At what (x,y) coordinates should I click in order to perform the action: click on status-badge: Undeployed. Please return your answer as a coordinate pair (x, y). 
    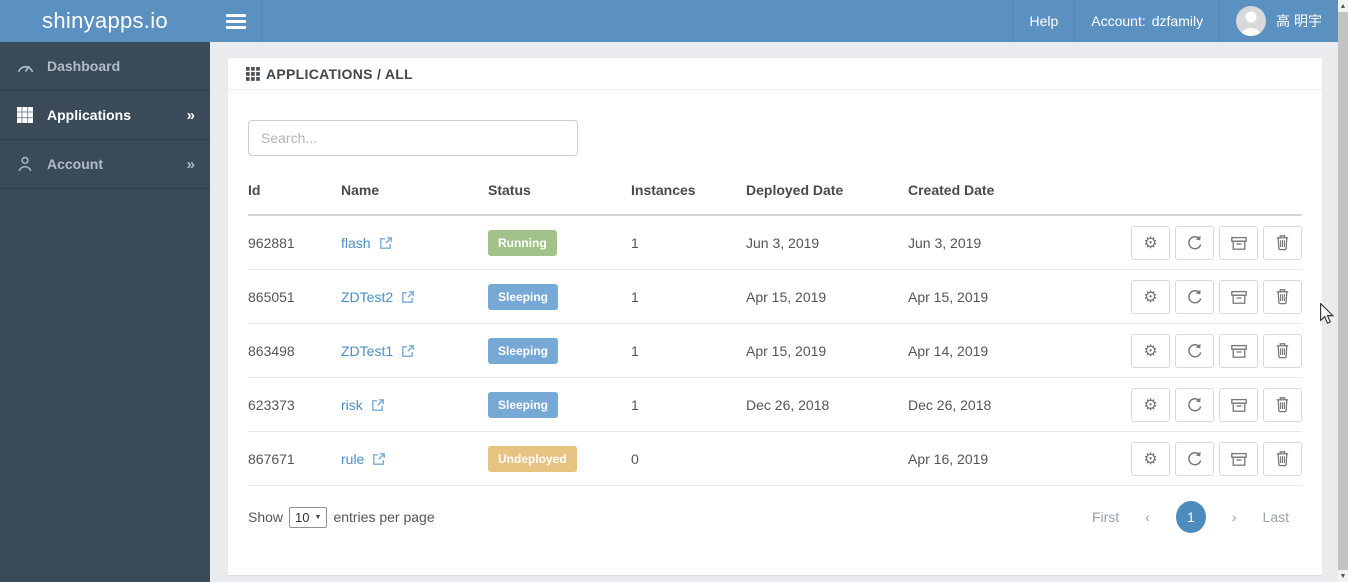
    Looking at the image, I should click on (532, 458).